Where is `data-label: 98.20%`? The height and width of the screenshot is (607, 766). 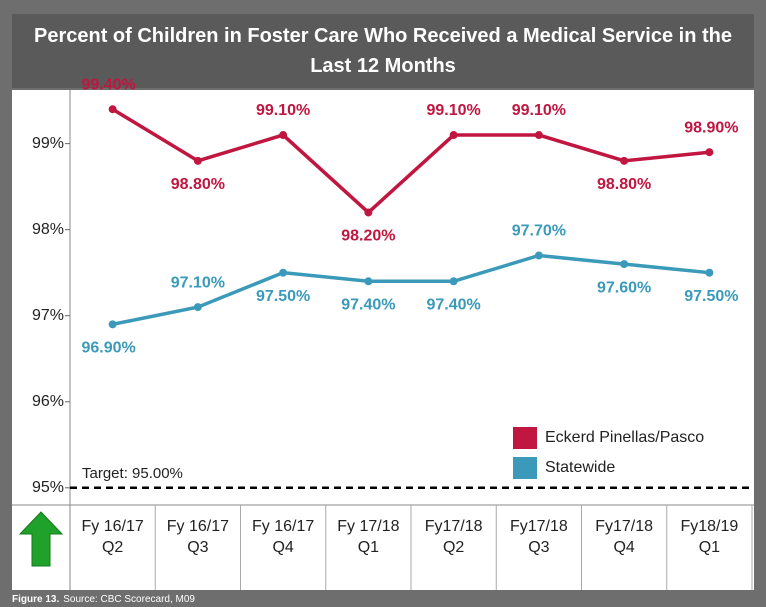 data-label: 98.20% is located at coordinates (368, 236).